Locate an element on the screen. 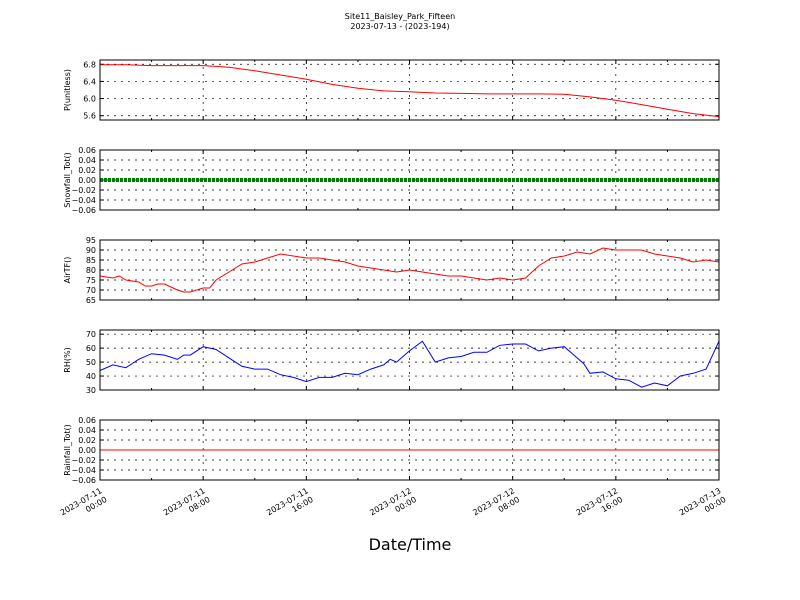 This screenshot has width=800, height=600. series-line-rh is located at coordinates (409, 364).